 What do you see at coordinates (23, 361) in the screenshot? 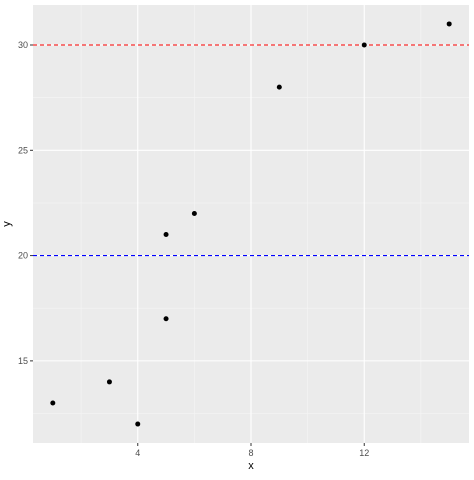
I see `y-tick-label: 15` at bounding box center [23, 361].